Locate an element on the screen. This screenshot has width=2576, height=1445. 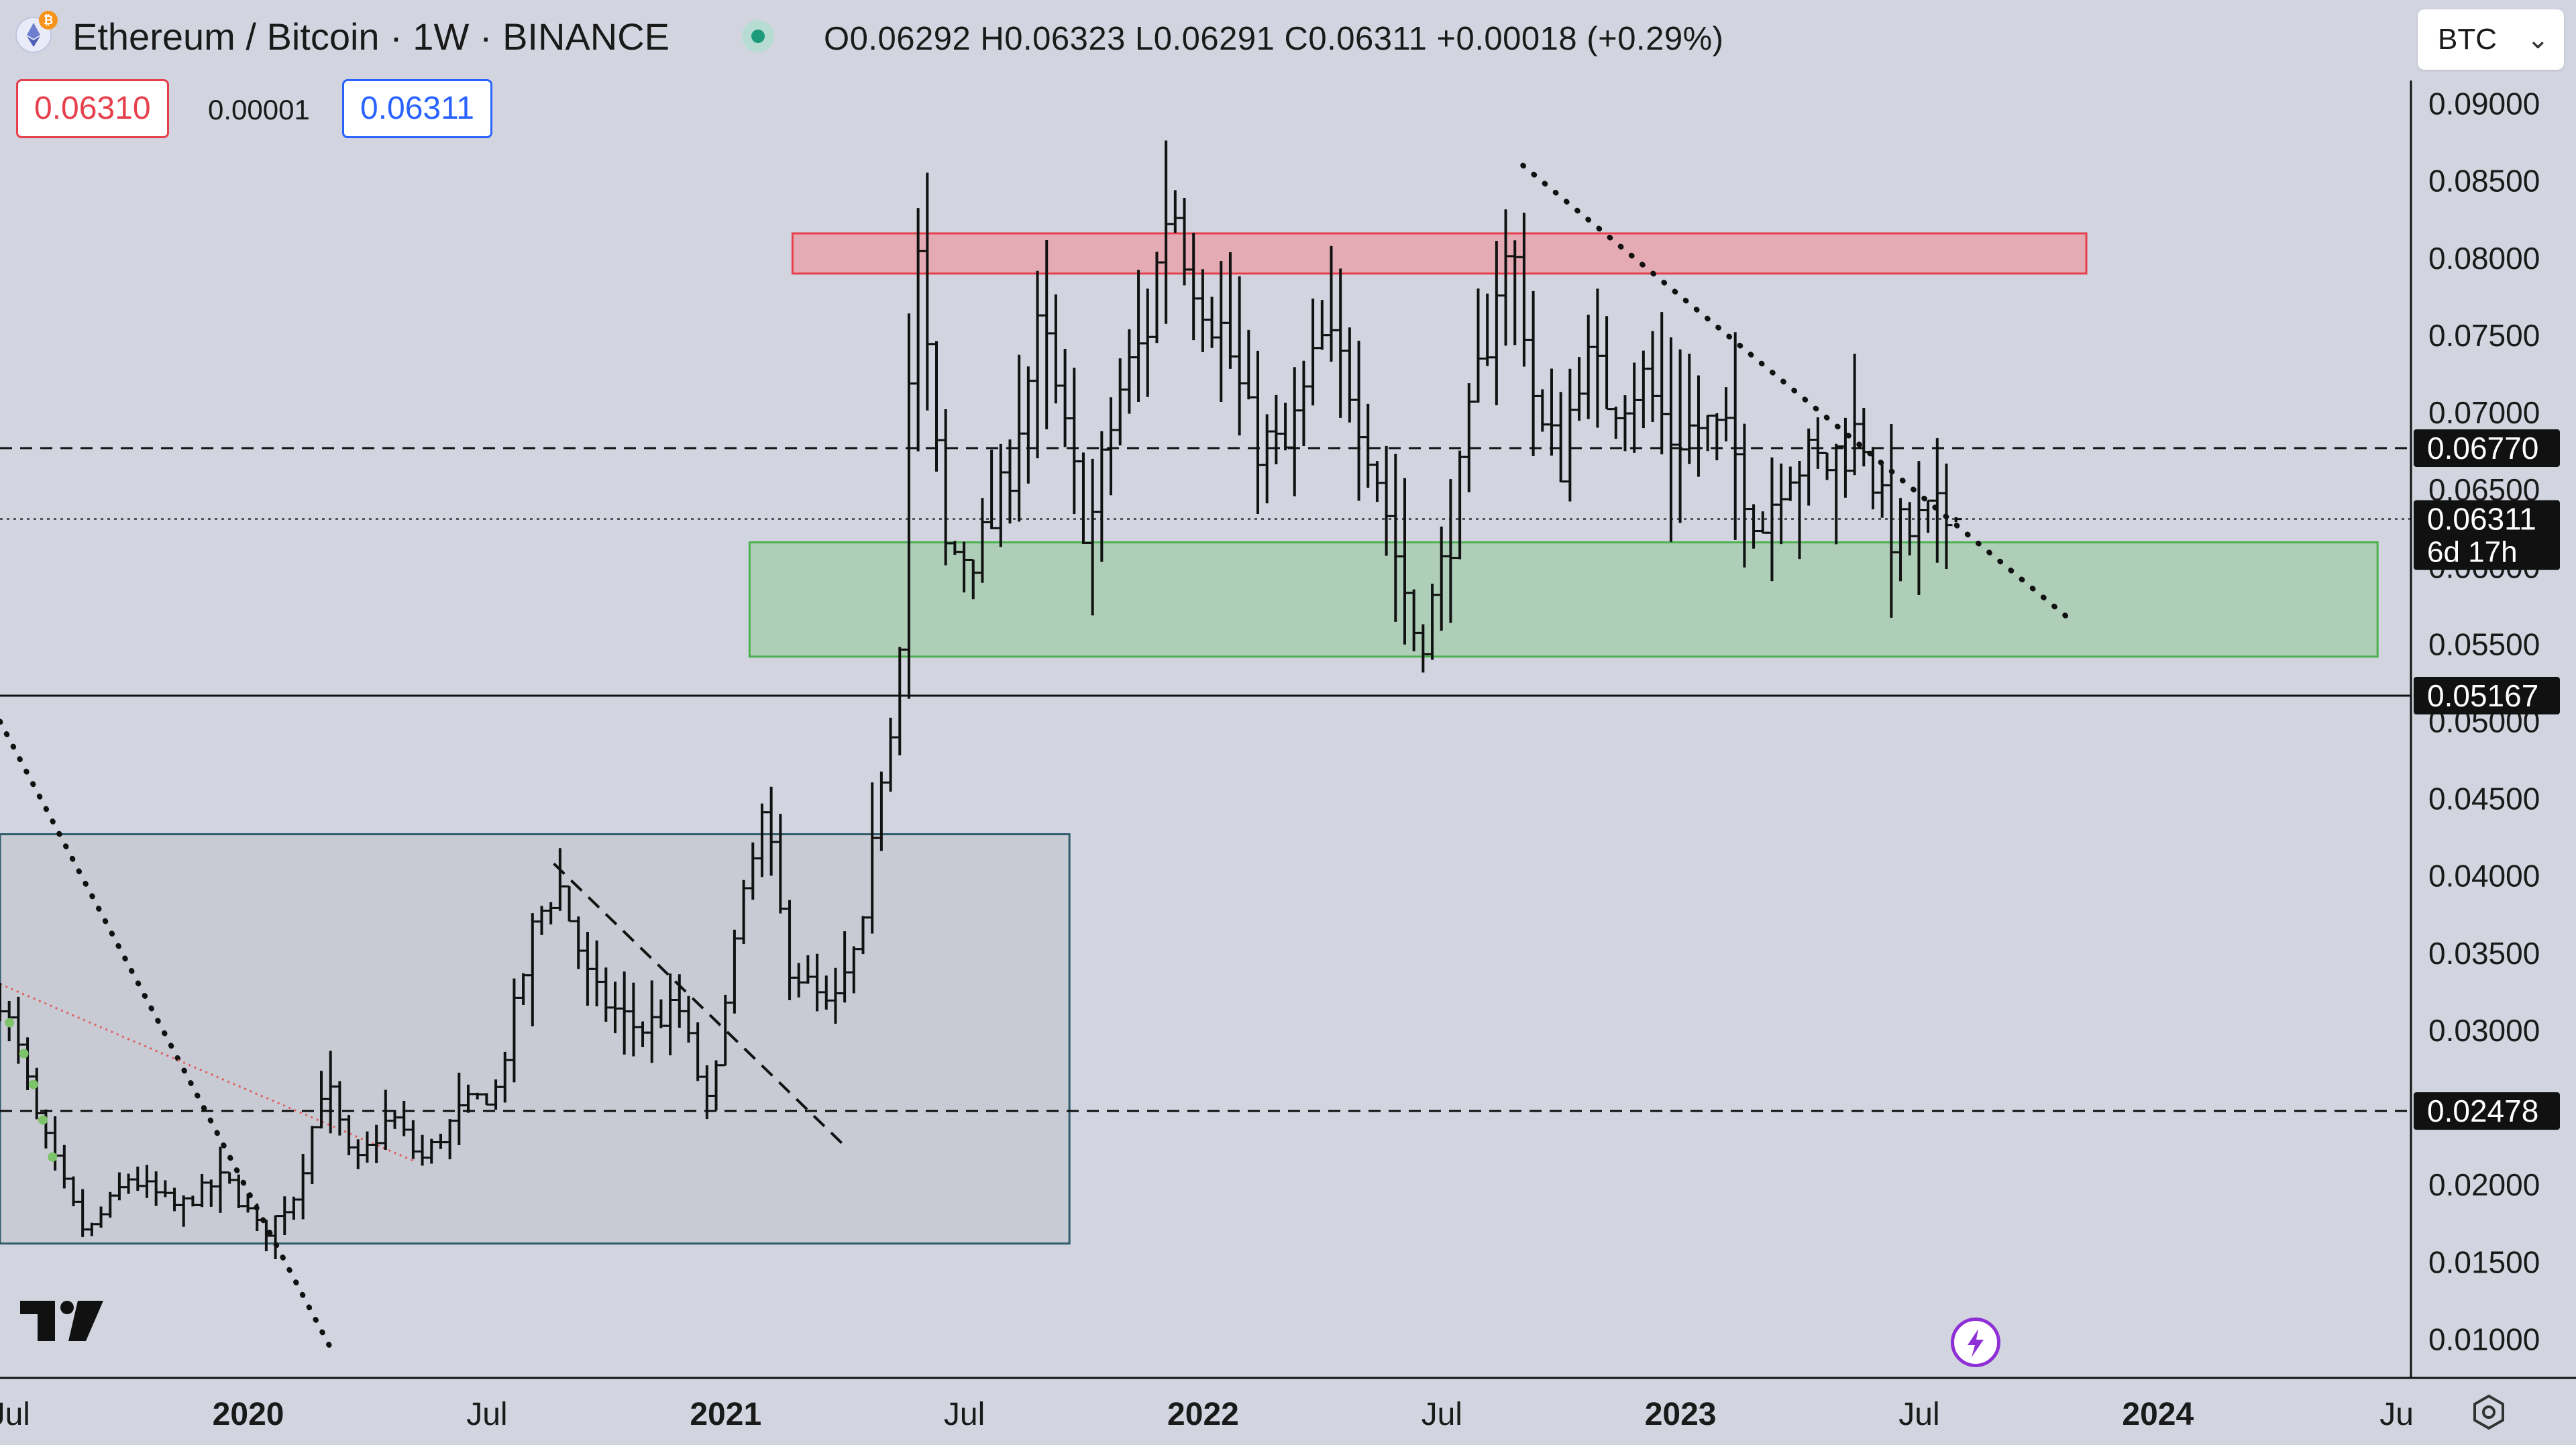
currency-select: BTC ⌄ is located at coordinates (2491, 39).